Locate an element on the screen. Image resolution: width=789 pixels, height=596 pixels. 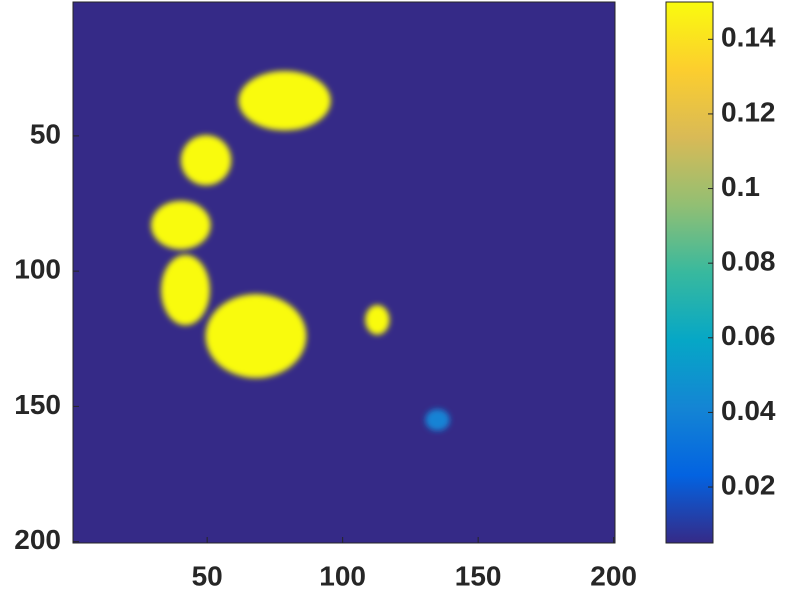
colorbar-tick-label: 0.14 is located at coordinates (748, 37).